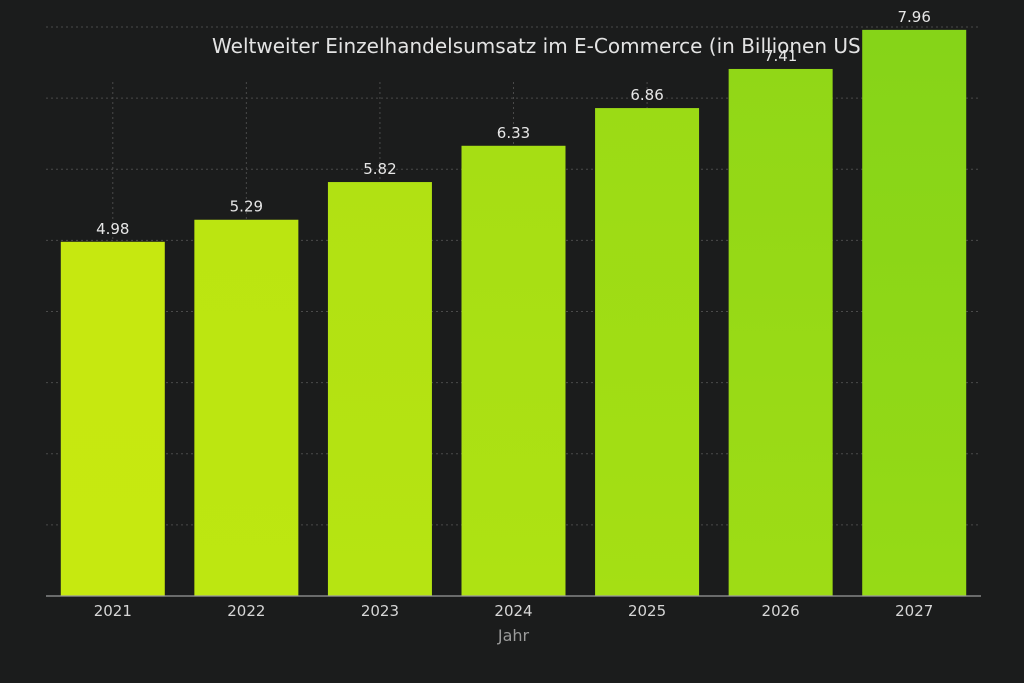 The height and width of the screenshot is (683, 1024). I want to click on value-label-2022: 5.29, so click(246, 207).